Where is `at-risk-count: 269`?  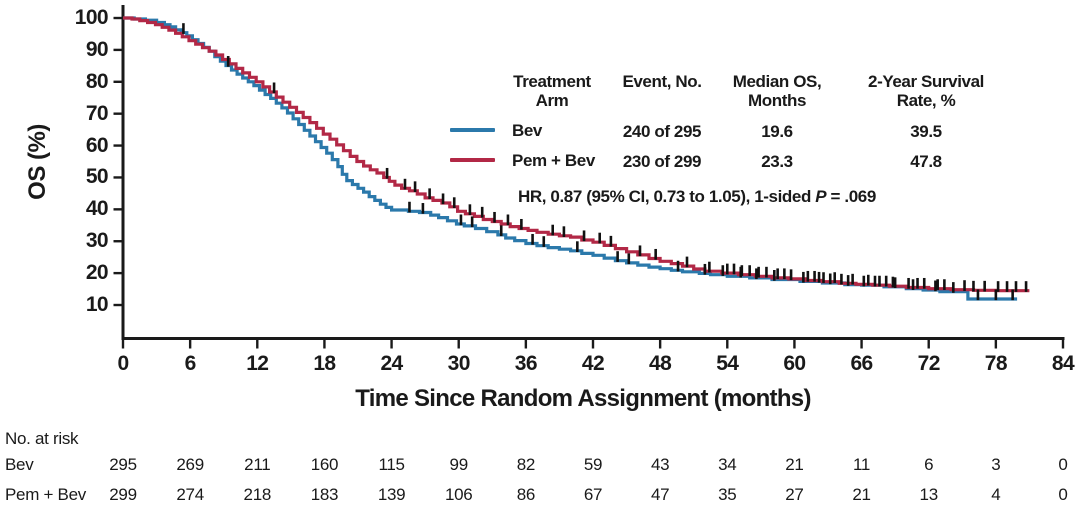
at-risk-count: 269 is located at coordinates (190, 464).